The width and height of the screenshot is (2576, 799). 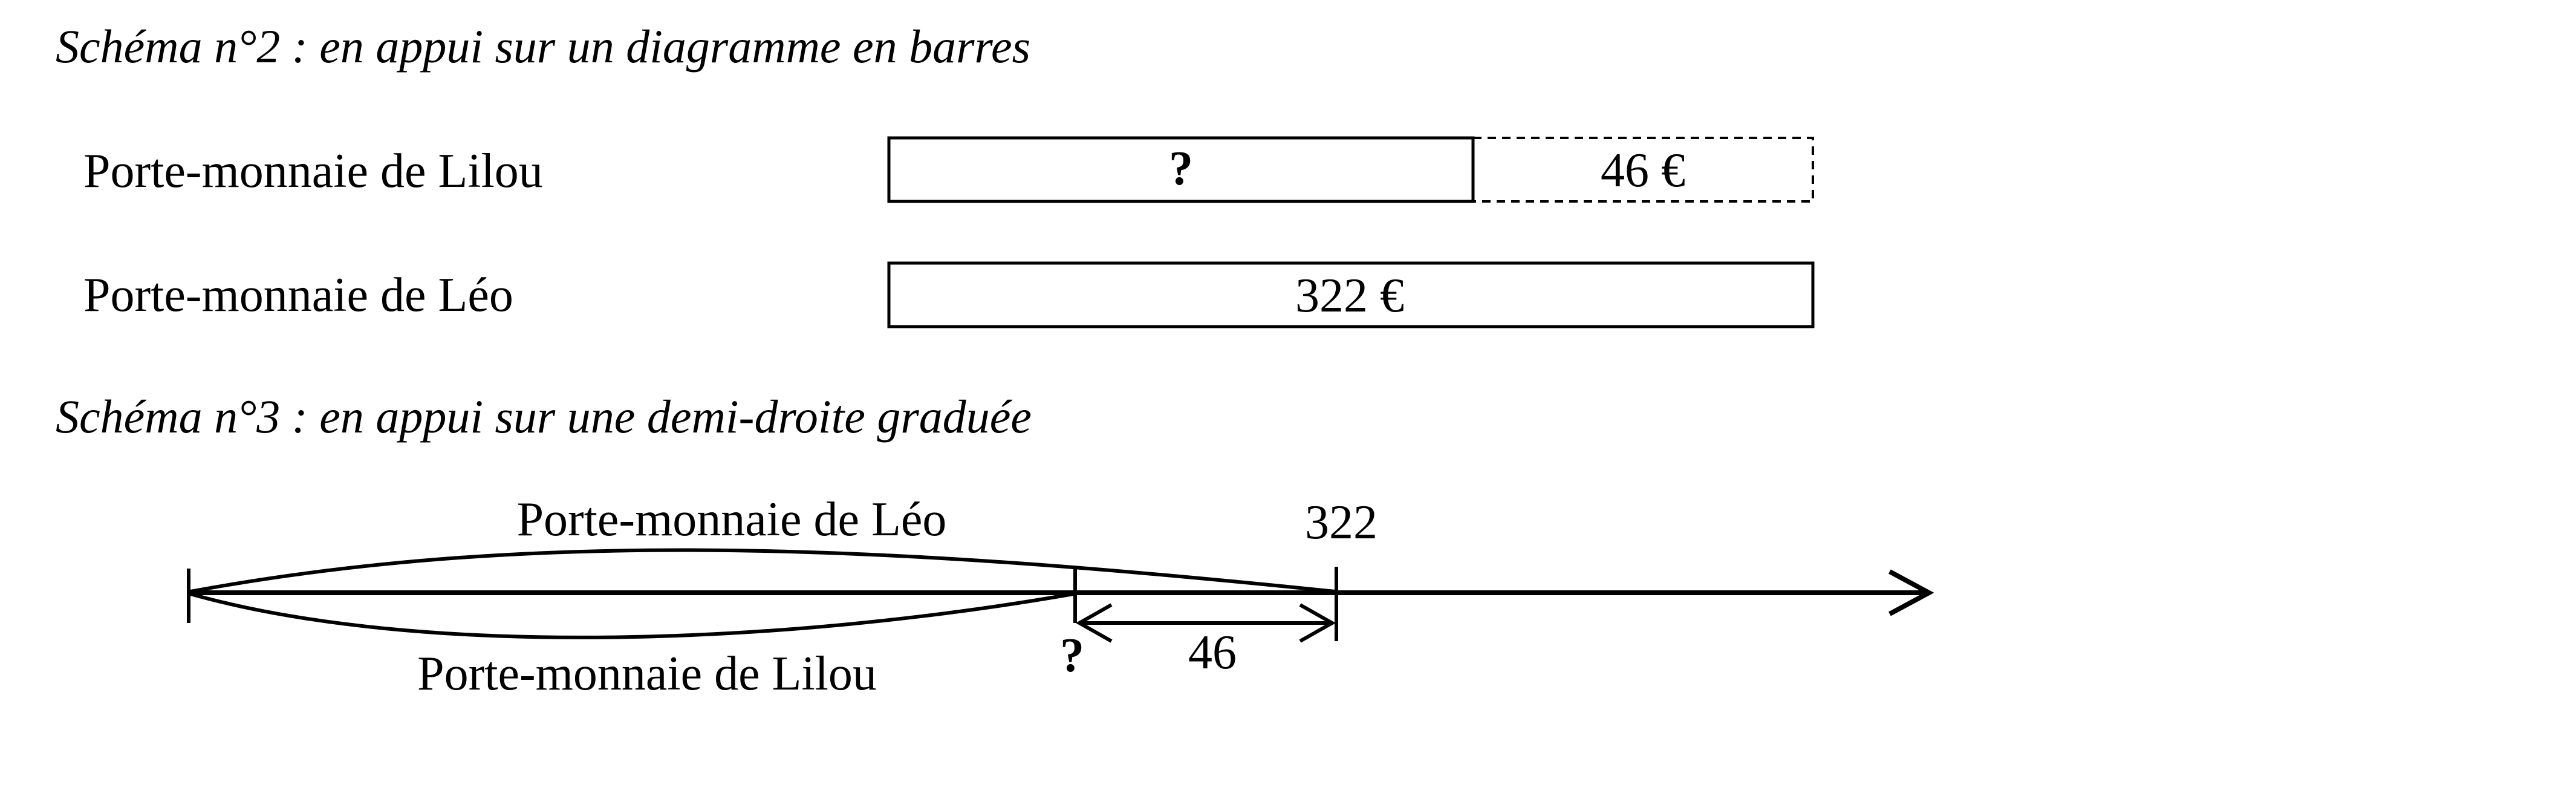 I want to click on bar-leo, so click(x=1351, y=294).